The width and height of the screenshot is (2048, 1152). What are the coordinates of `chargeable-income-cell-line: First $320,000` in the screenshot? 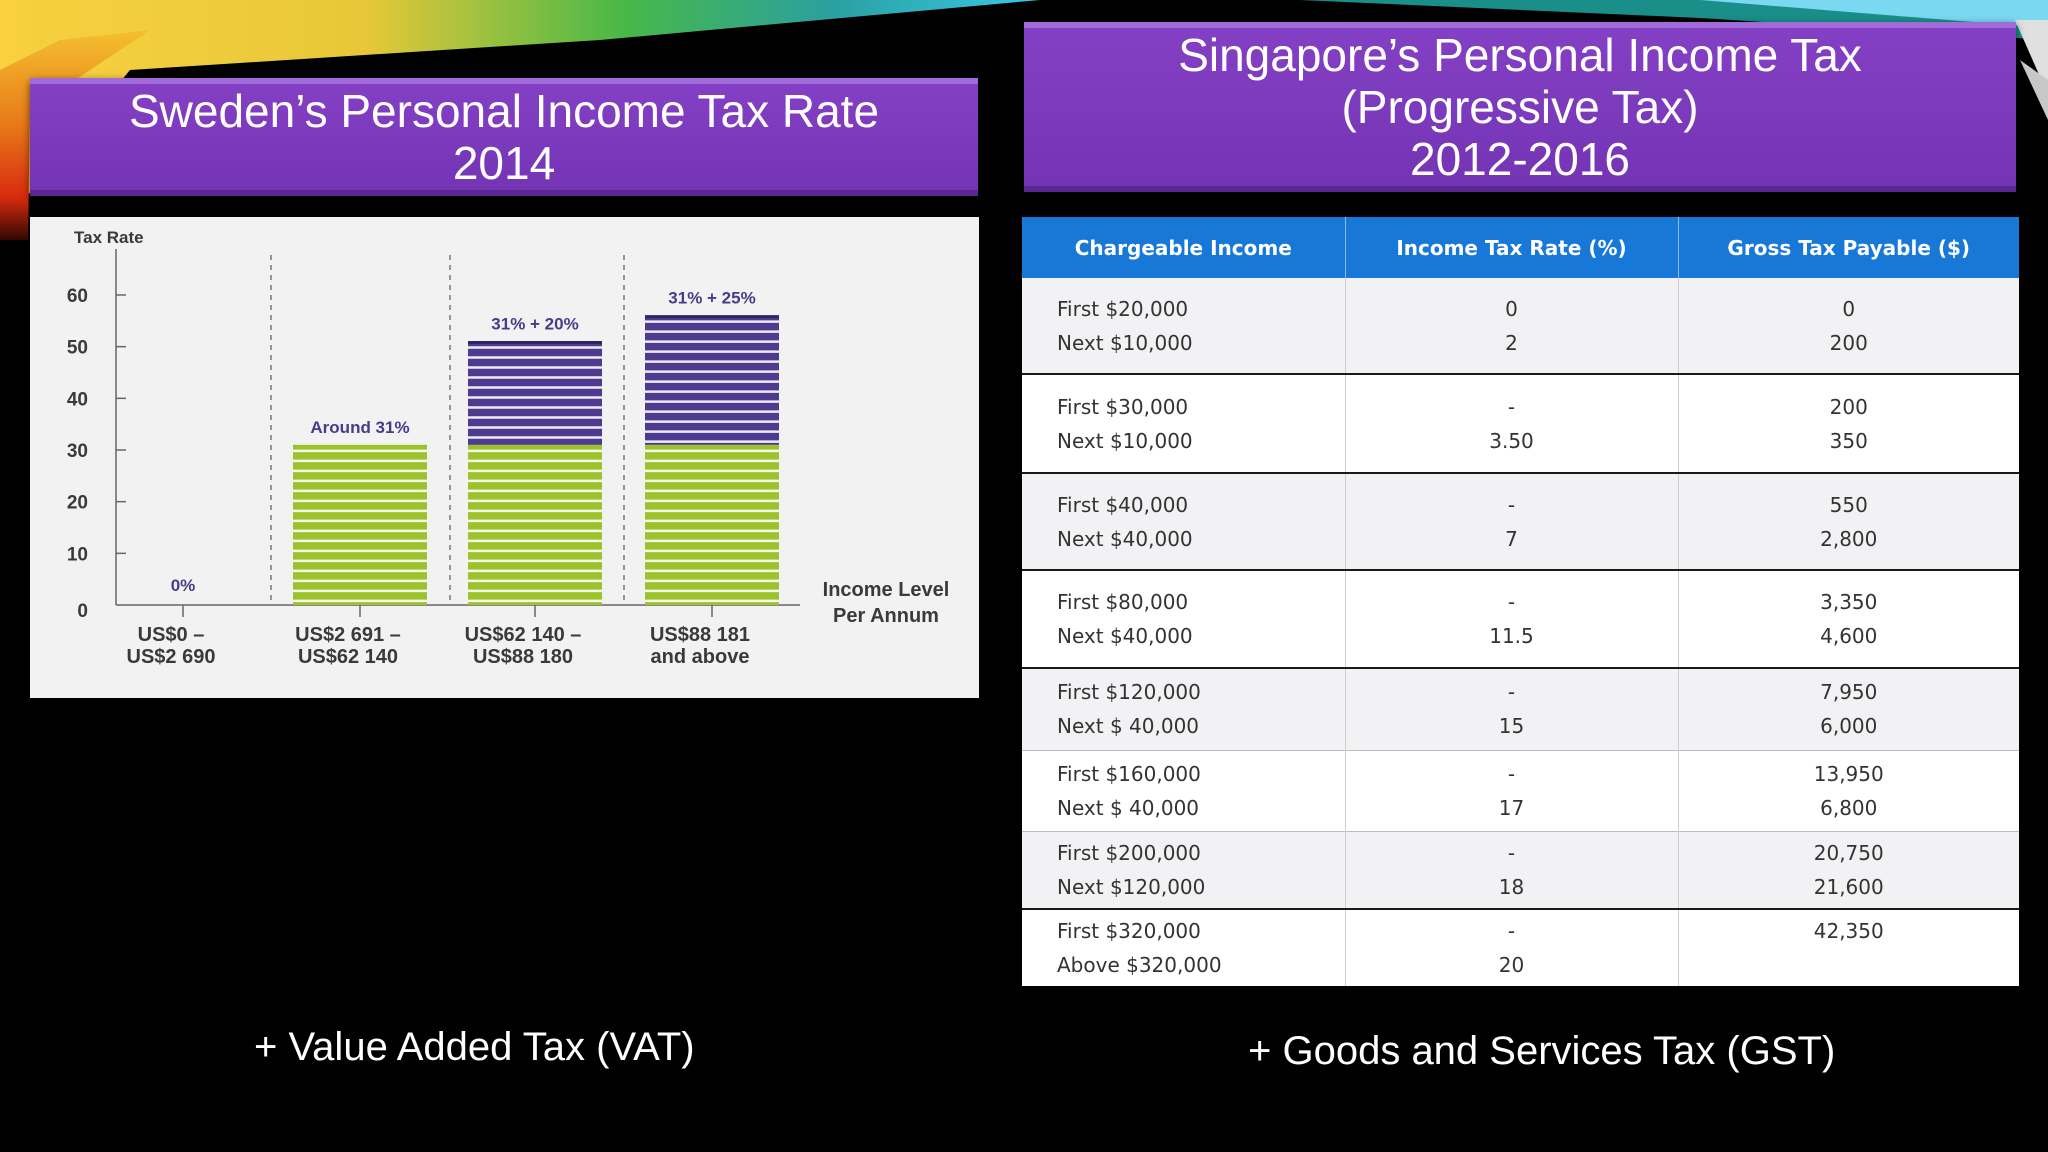 It's located at (1129, 931).